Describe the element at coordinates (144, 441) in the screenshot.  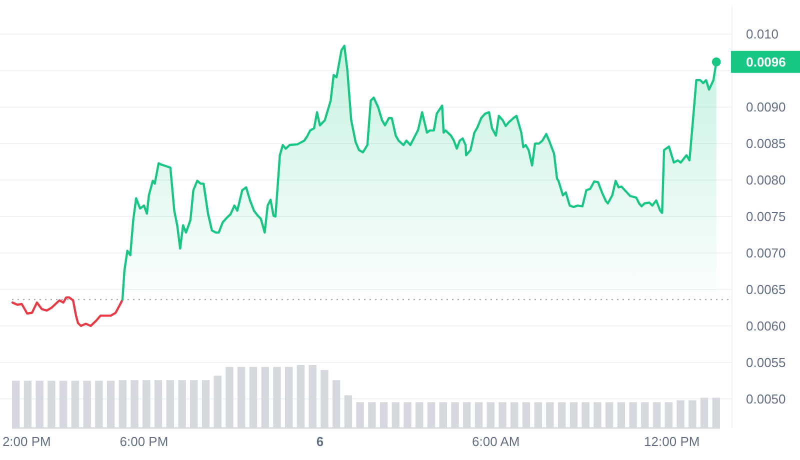
I see `x-tick-label: 6:00 PM` at that location.